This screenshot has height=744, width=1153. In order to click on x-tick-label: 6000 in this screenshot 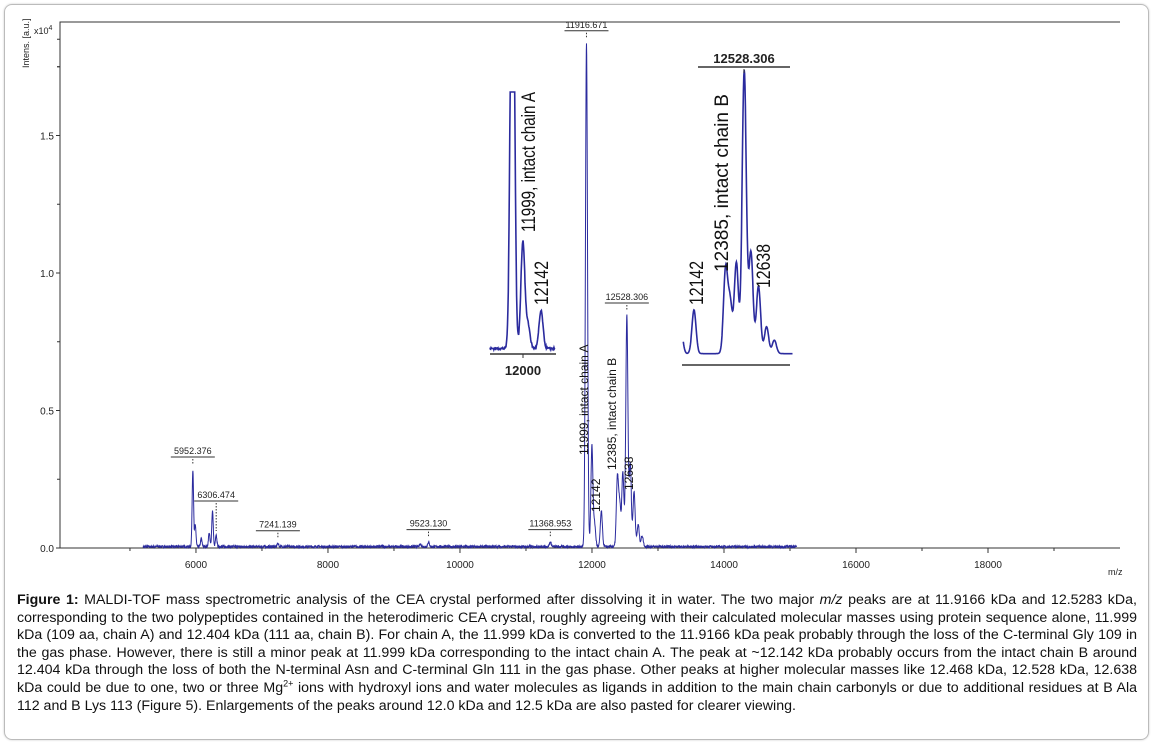, I will do `click(196, 565)`.